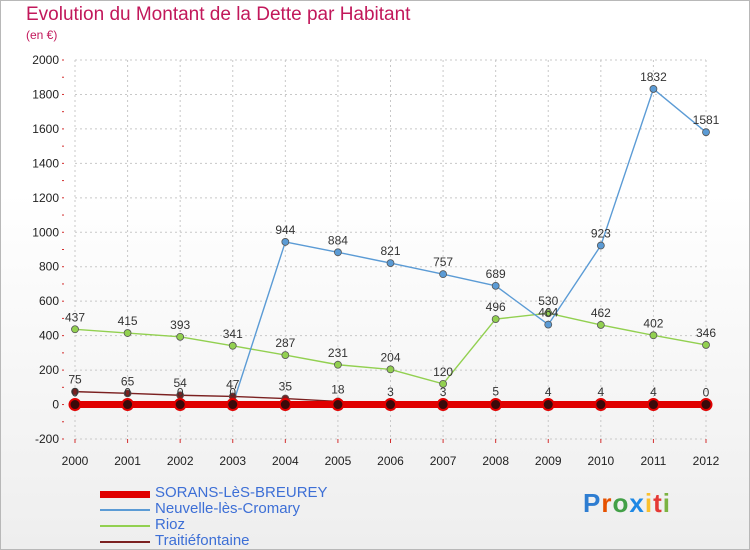 This screenshot has width=750, height=550. I want to click on y-tick-label: 2000, so click(45, 60).